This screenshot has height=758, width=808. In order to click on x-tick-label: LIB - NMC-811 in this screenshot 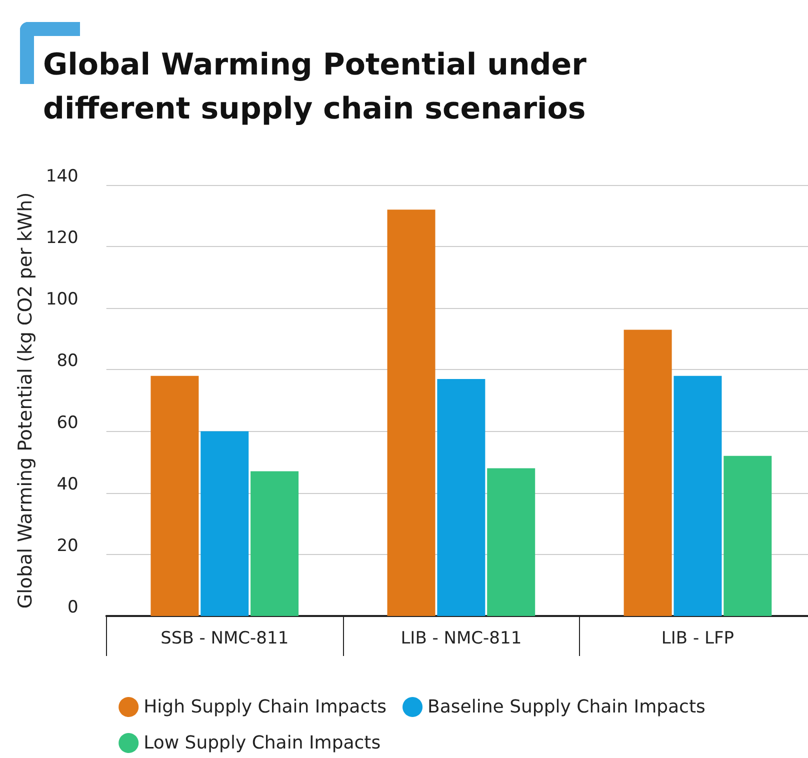, I will do `click(461, 638)`.